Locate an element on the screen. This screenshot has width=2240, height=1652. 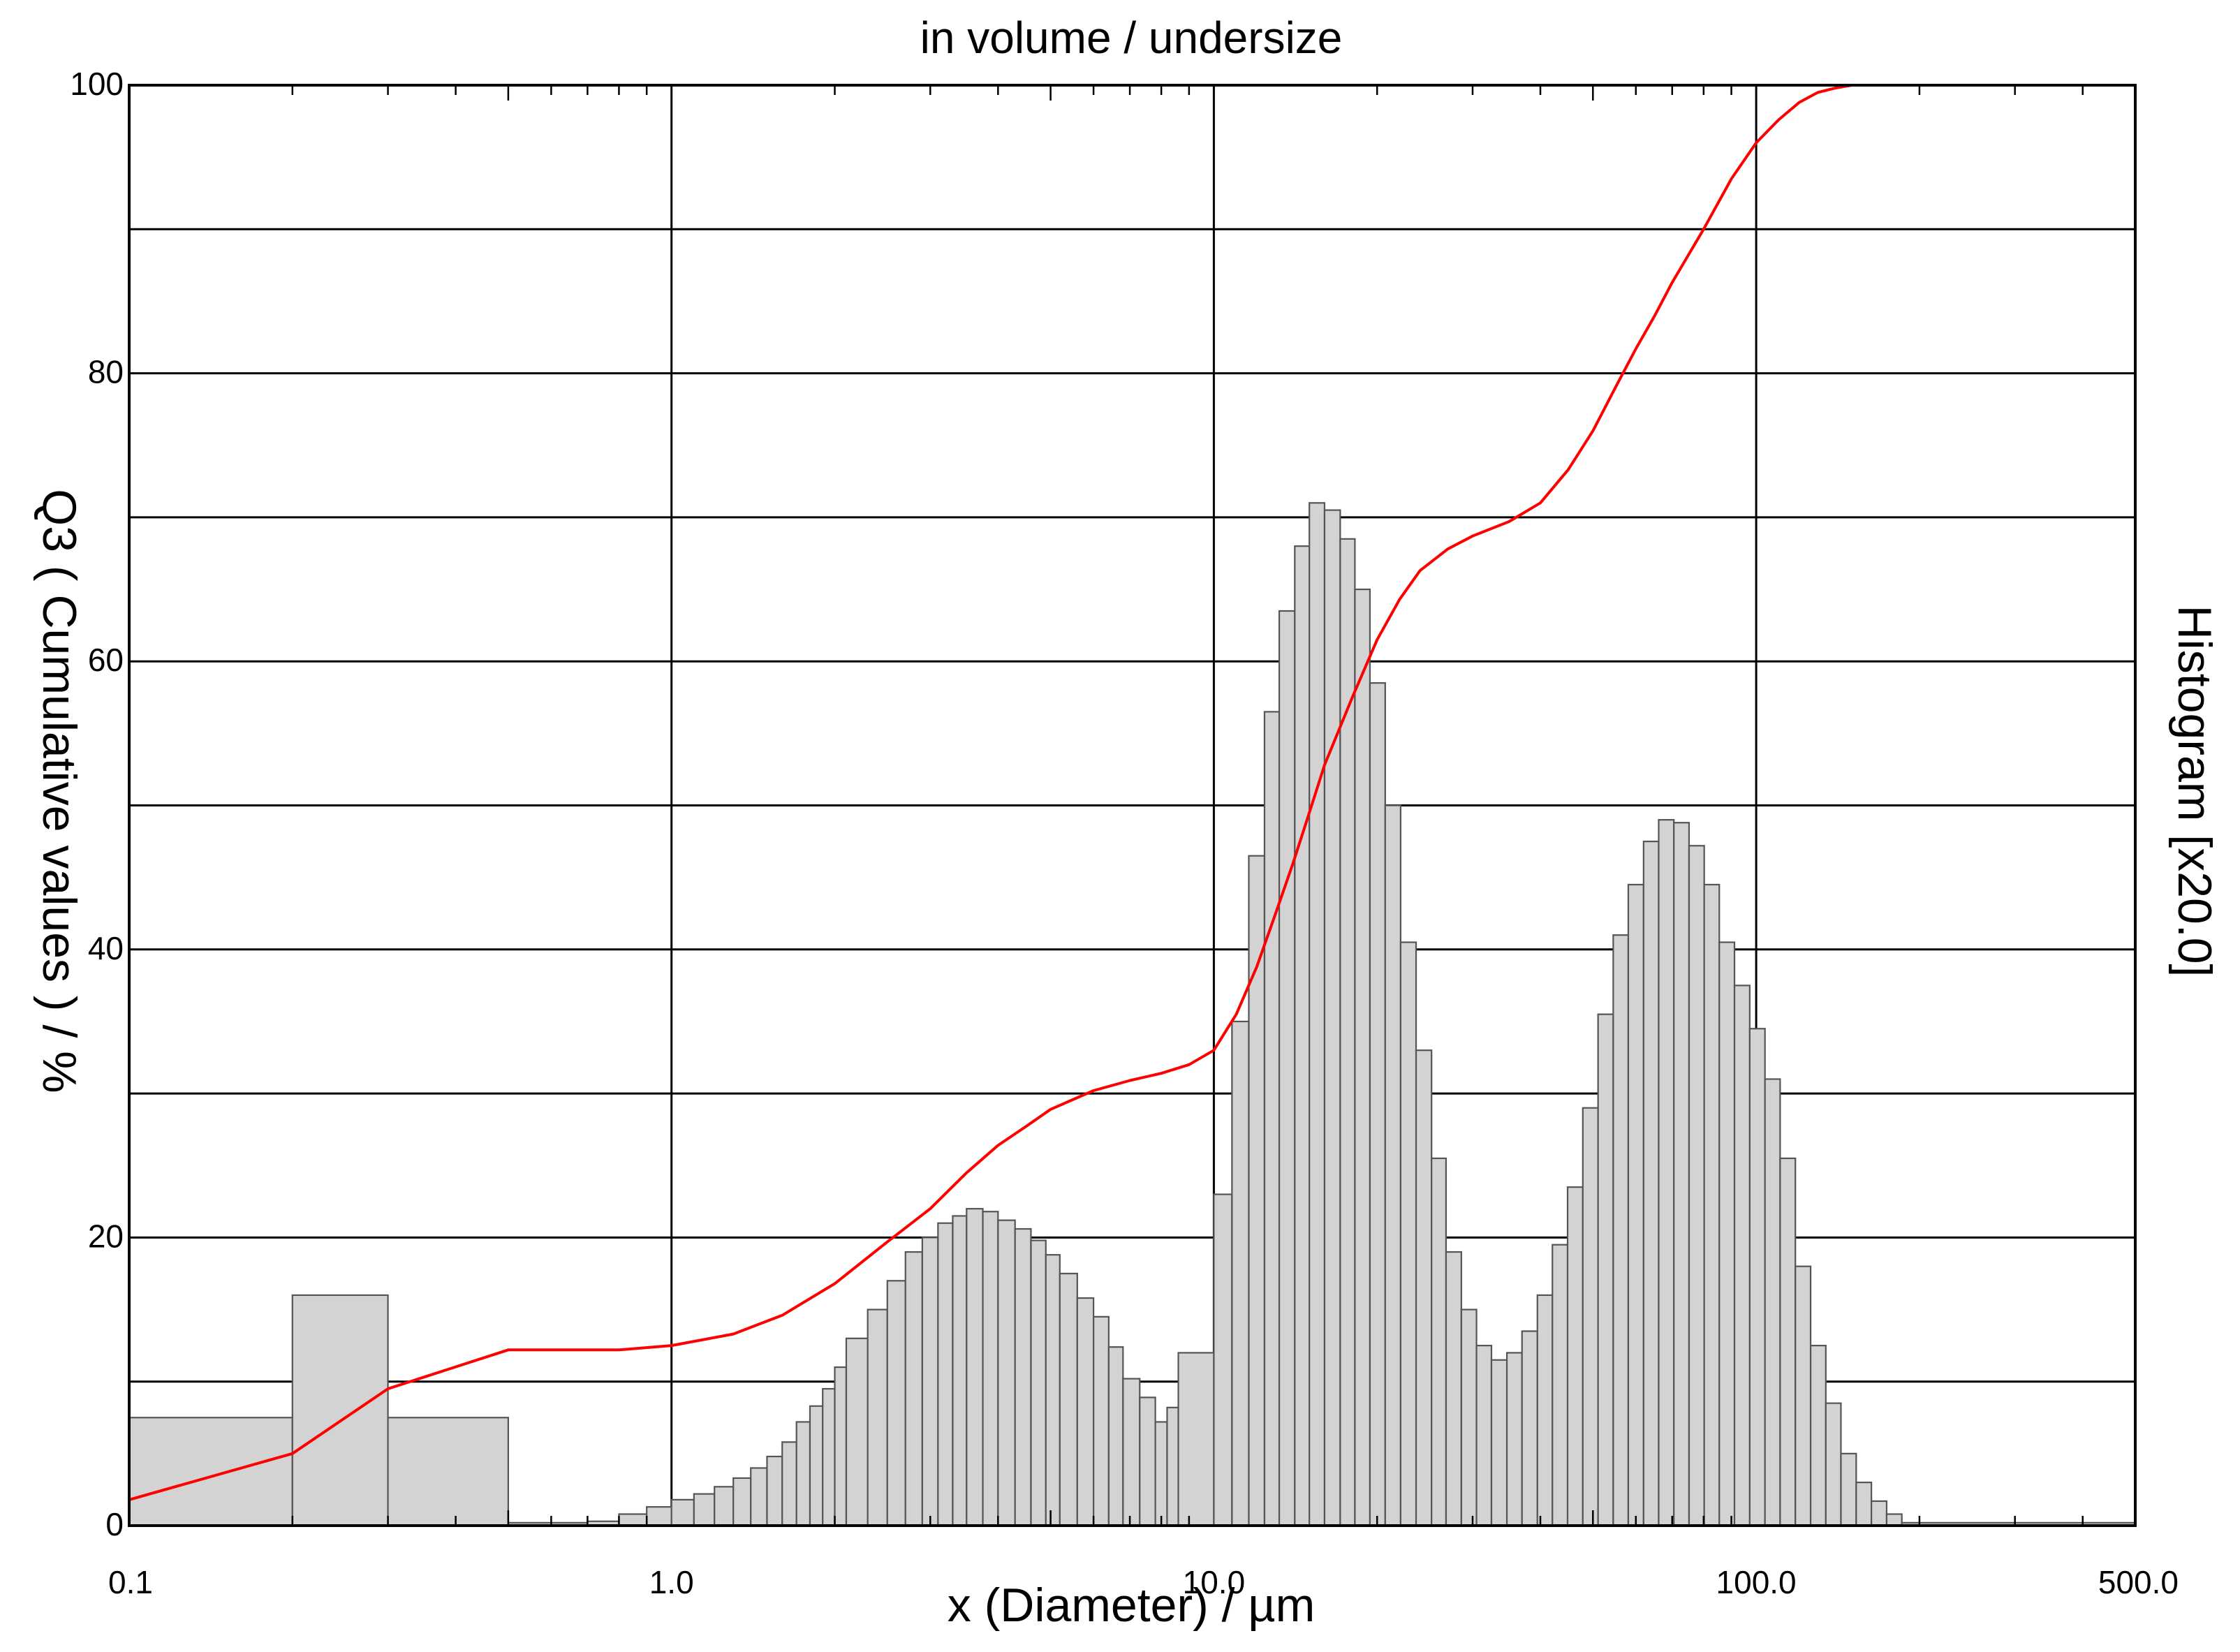
x-tick-label: 500.0 is located at coordinates (2138, 1582).